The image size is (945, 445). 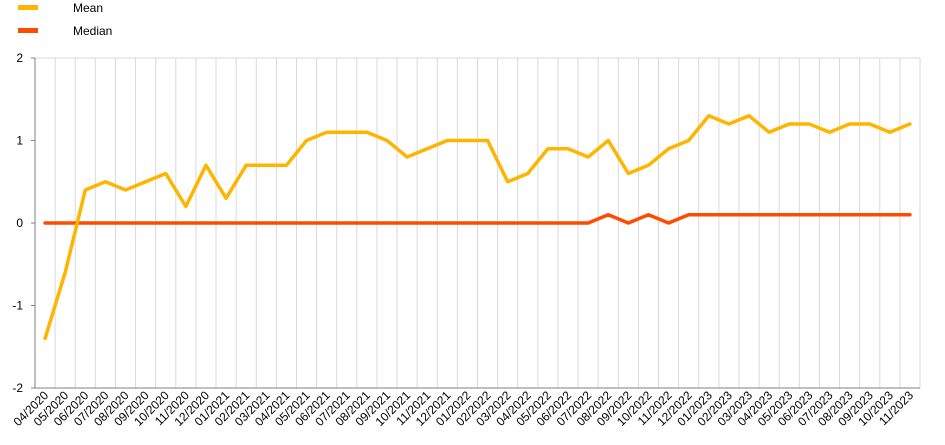 I want to click on series-line-median, so click(x=477, y=219).